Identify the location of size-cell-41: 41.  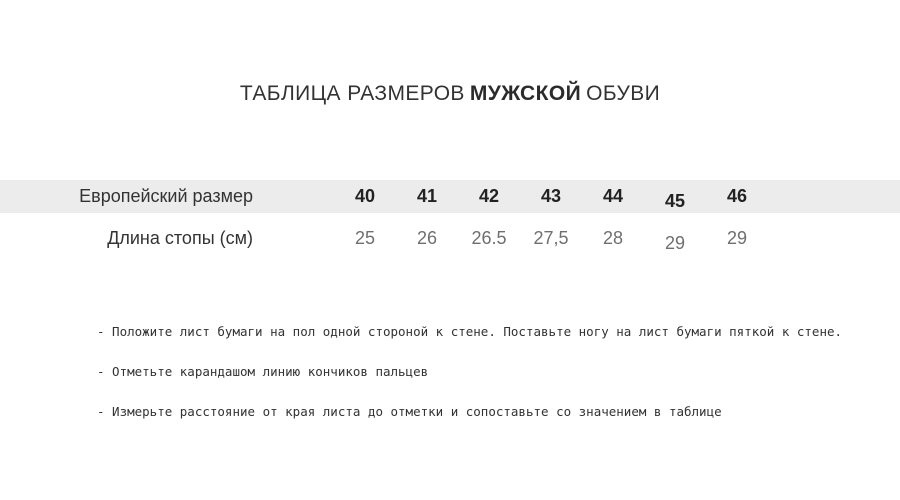
(427, 196).